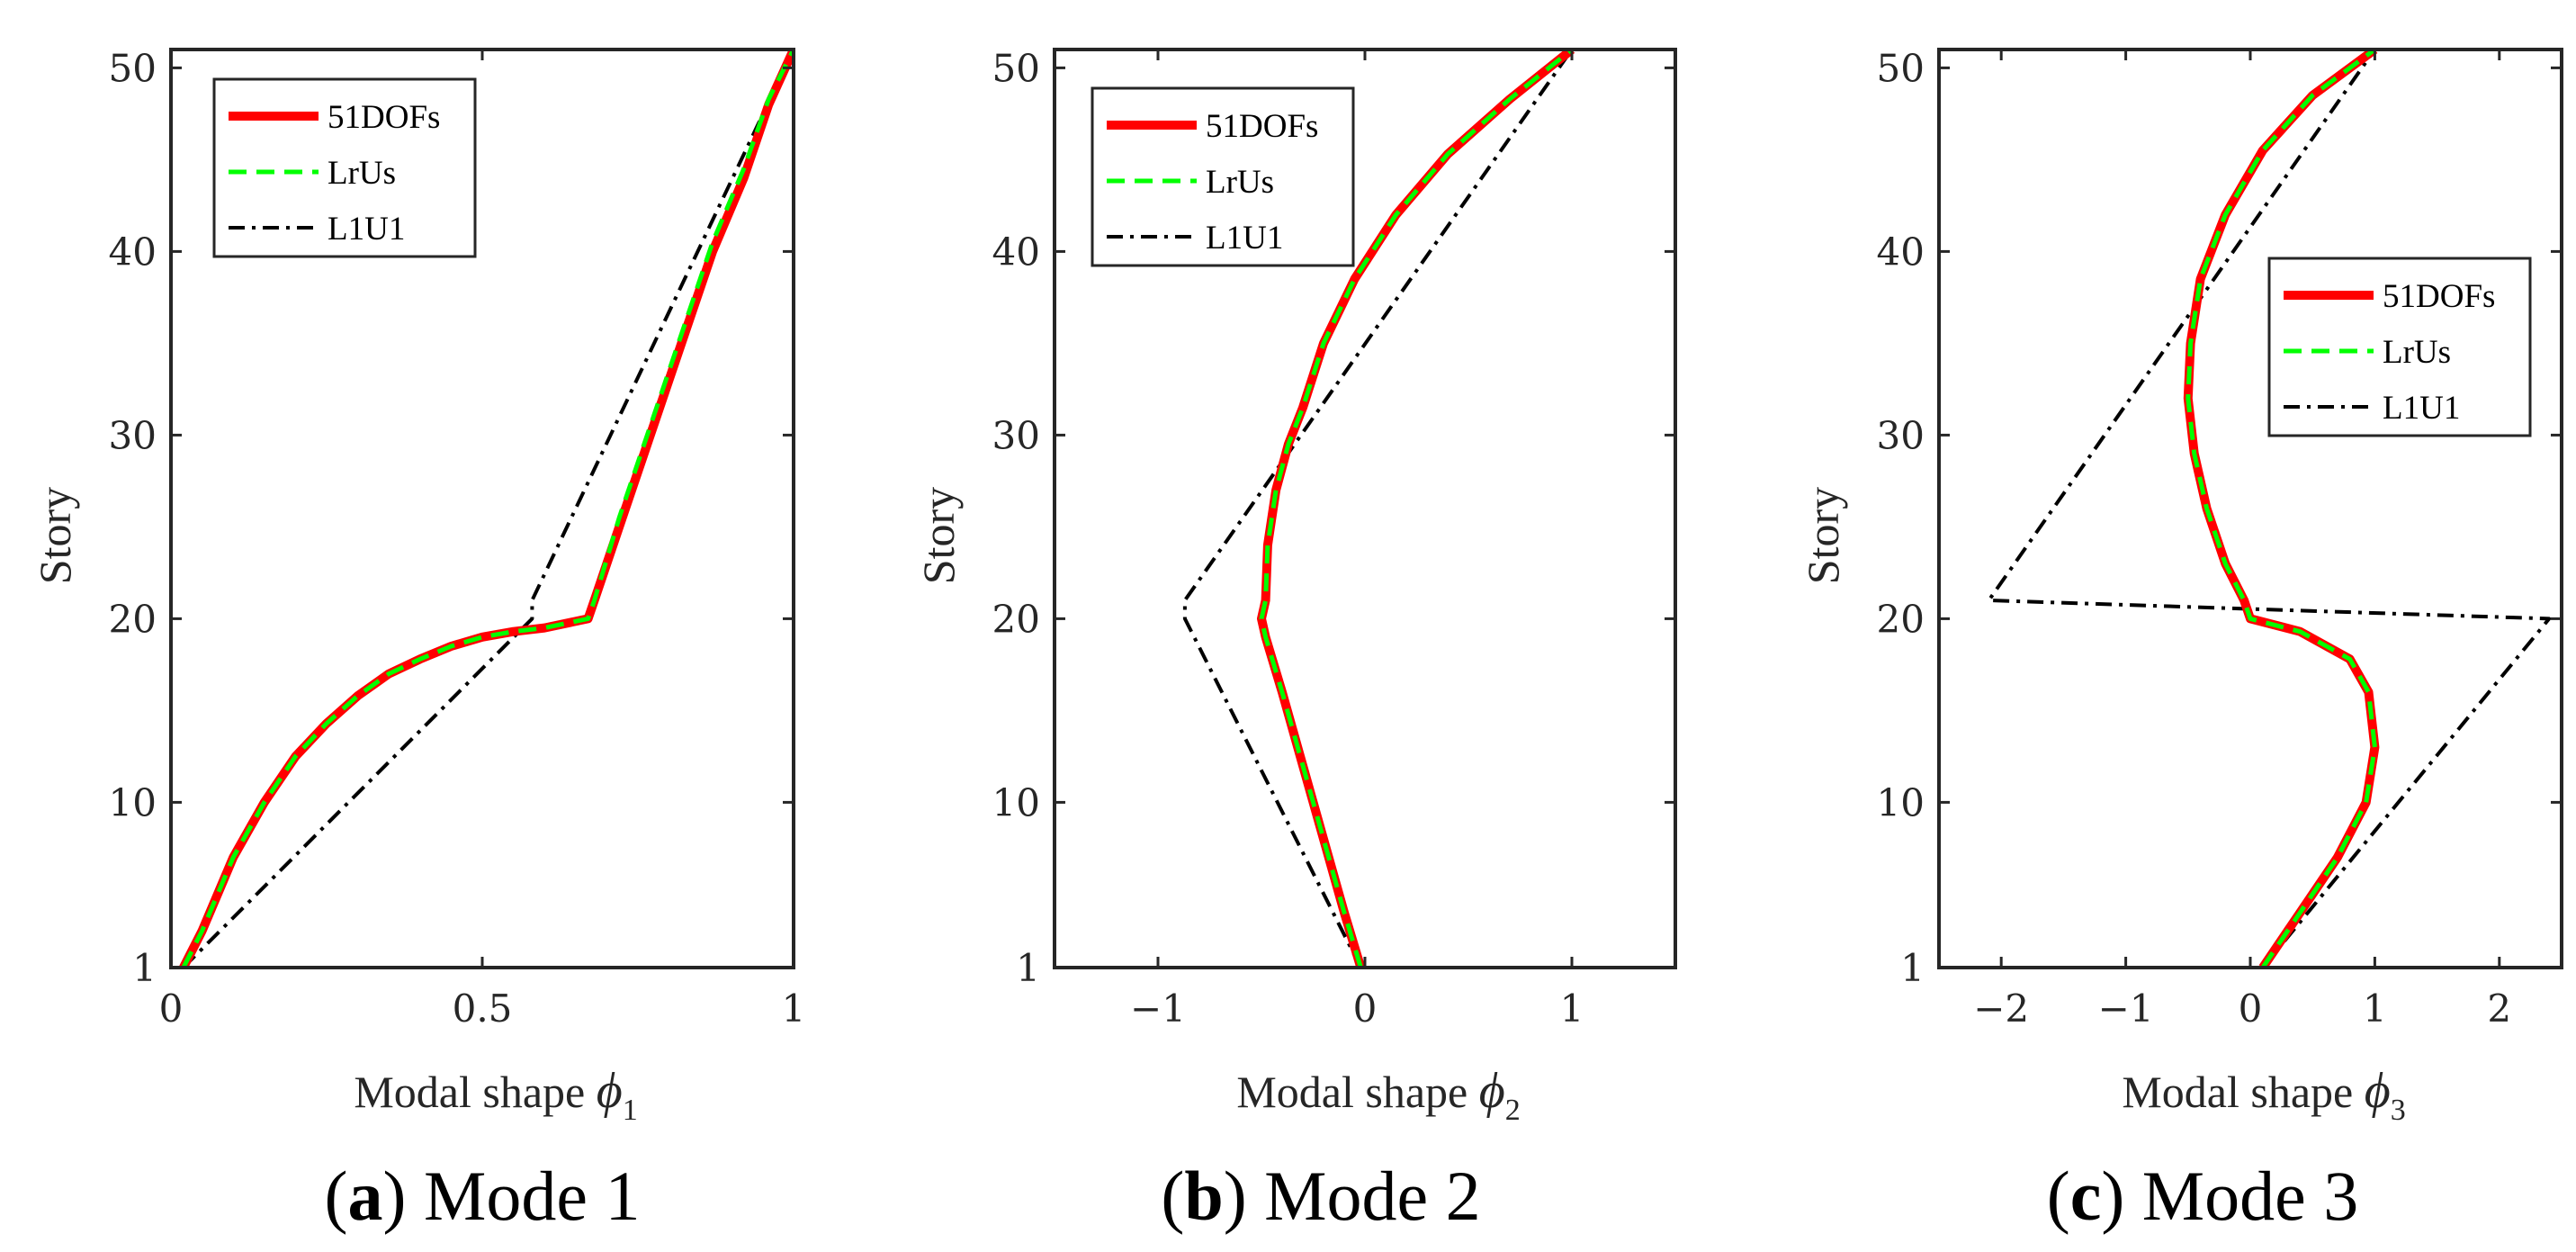  I want to click on series-line-l1u1, so click(1378, 509).